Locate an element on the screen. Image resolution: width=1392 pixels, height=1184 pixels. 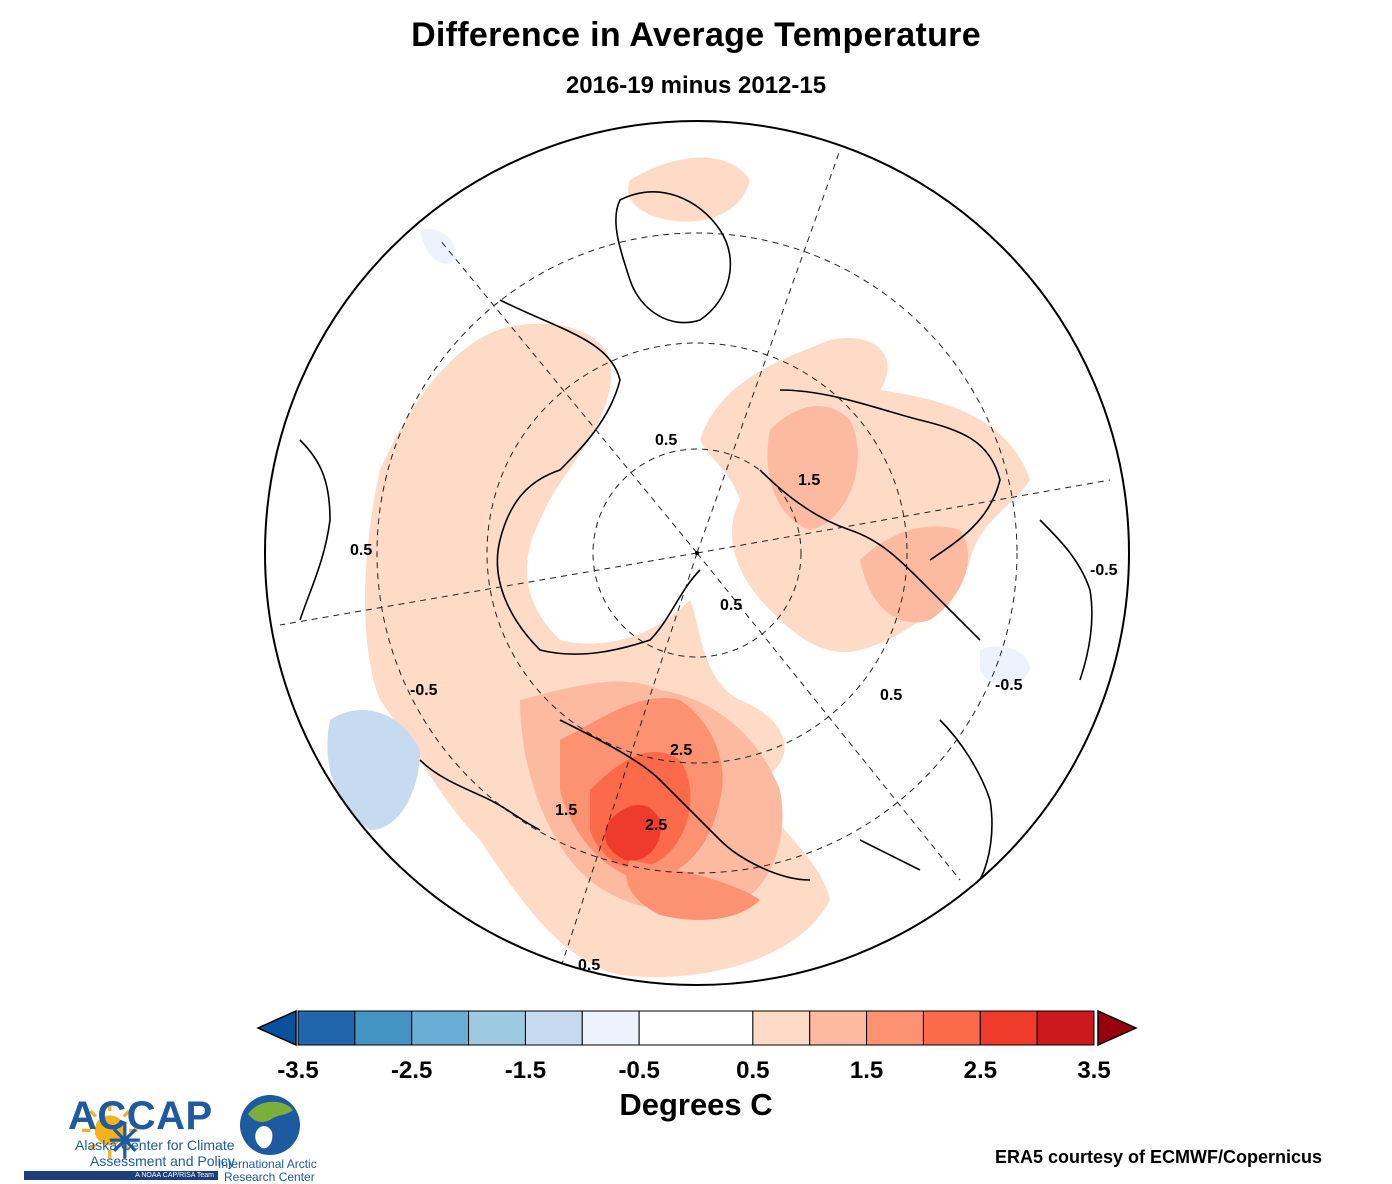
colorbar-tick-label: 1.5 is located at coordinates (866, 1070).